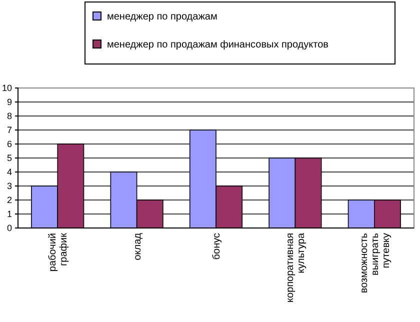 This screenshot has width=420, height=322. I want to click on y-tick-label: 5, so click(9, 157).